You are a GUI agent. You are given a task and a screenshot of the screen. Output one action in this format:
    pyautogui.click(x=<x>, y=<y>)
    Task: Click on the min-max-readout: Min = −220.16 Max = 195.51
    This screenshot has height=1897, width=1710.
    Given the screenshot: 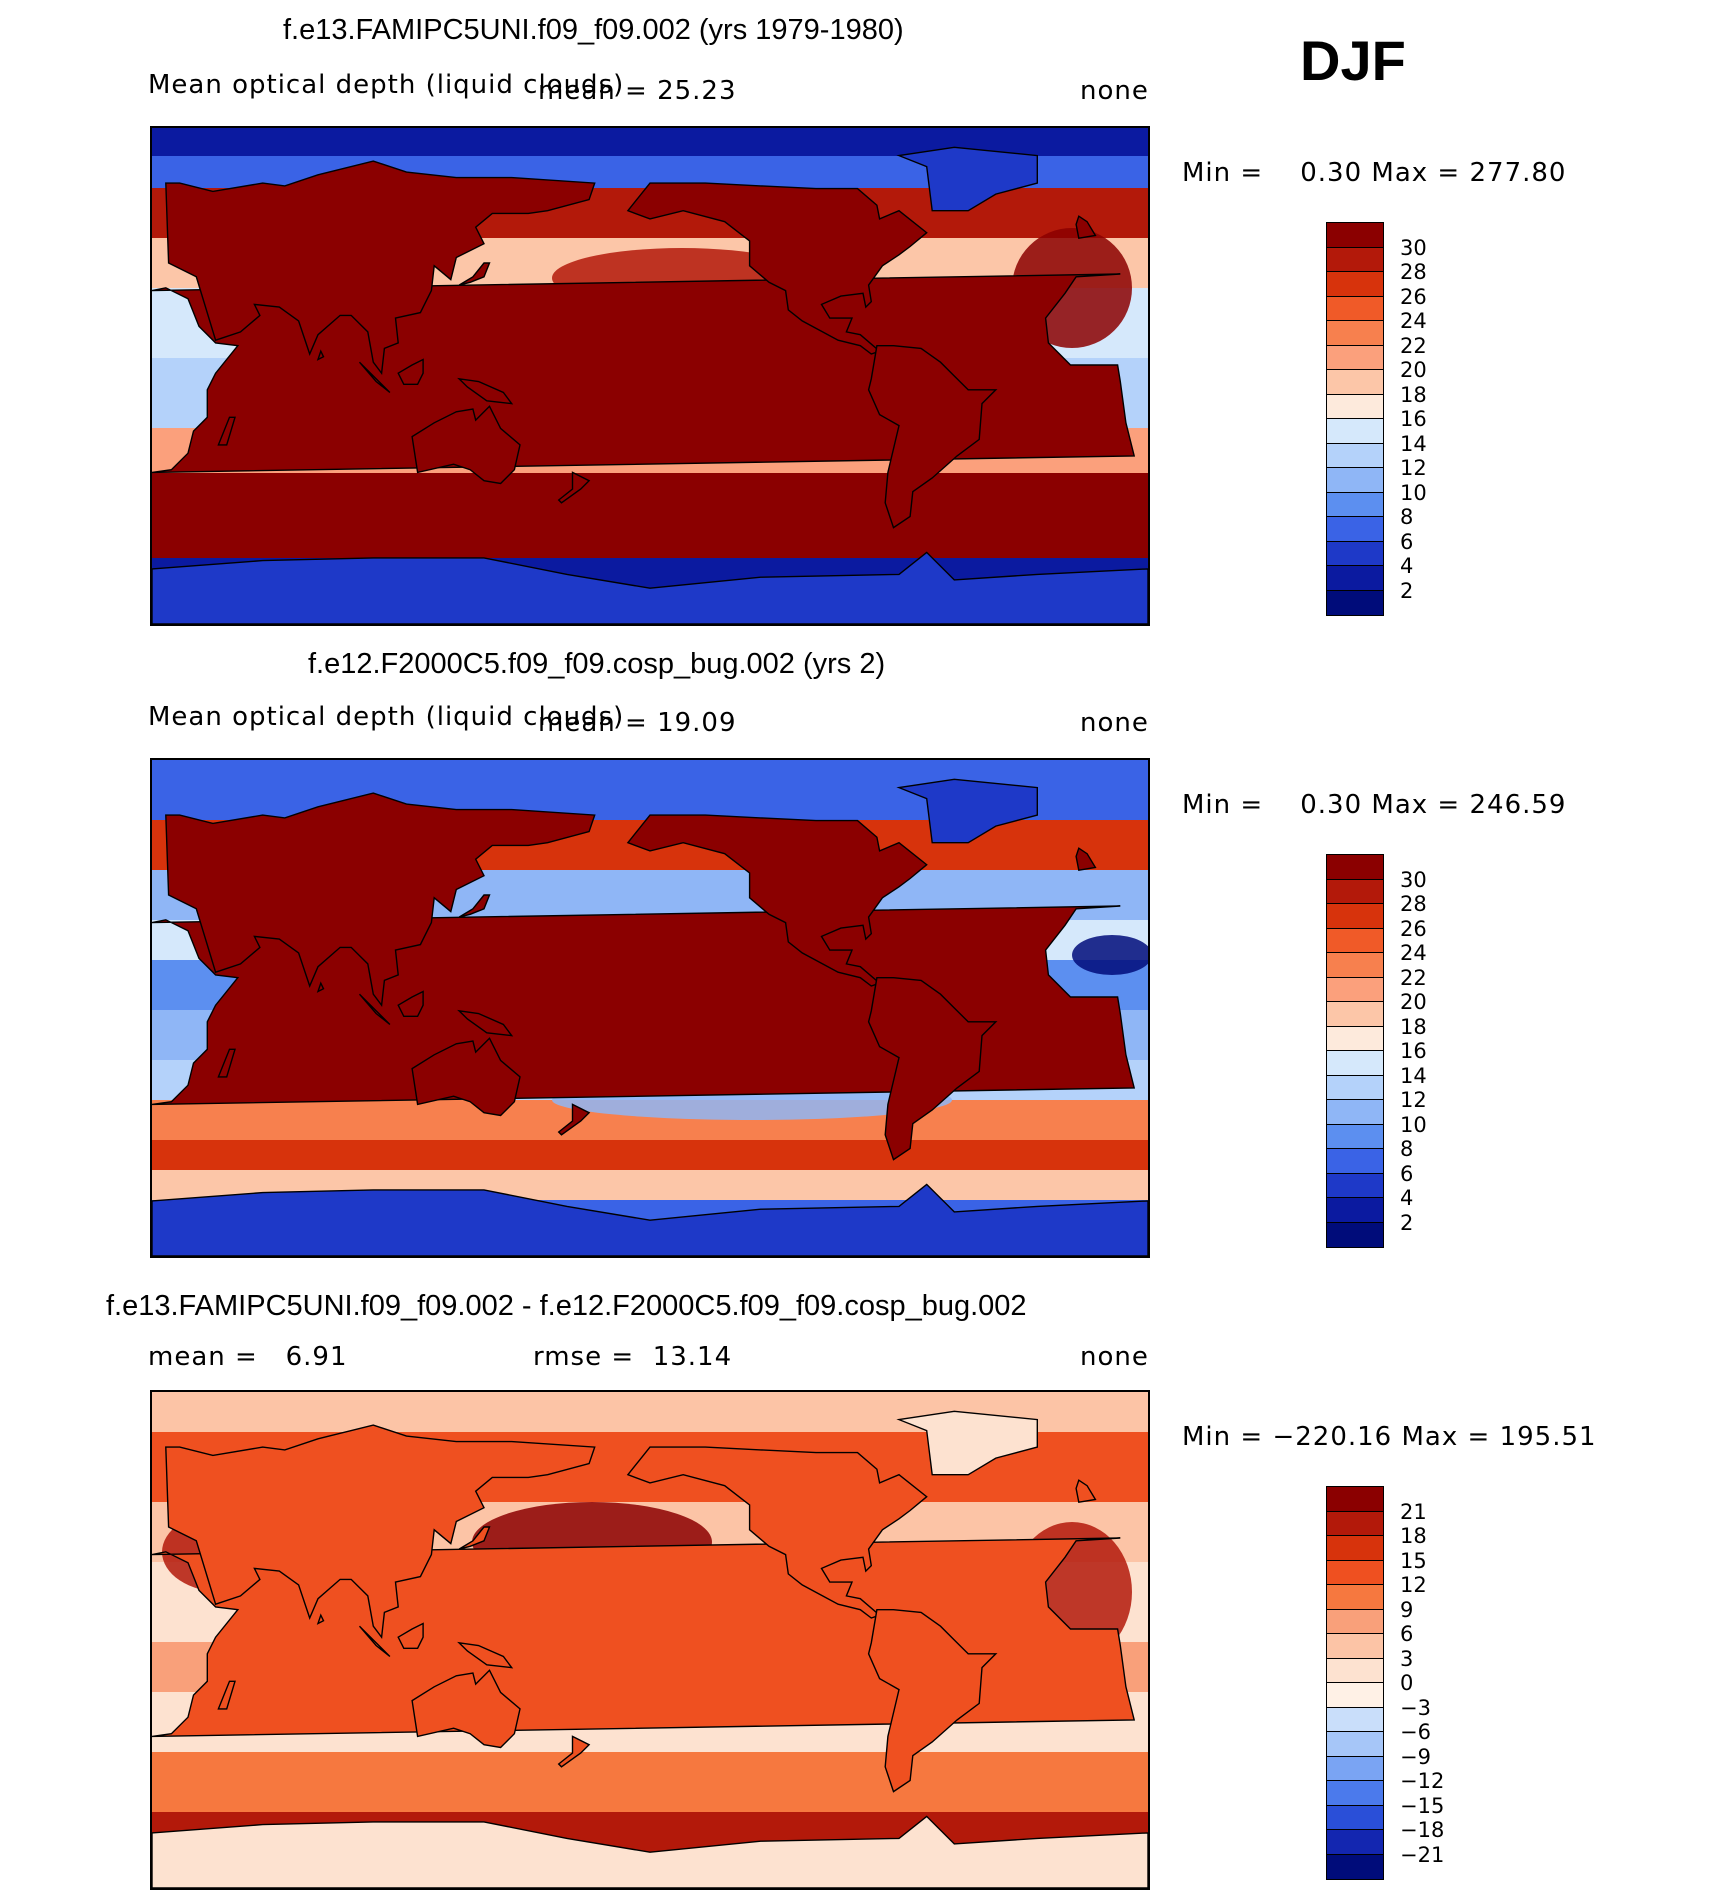 What is the action you would take?
    pyautogui.click(x=1389, y=1437)
    